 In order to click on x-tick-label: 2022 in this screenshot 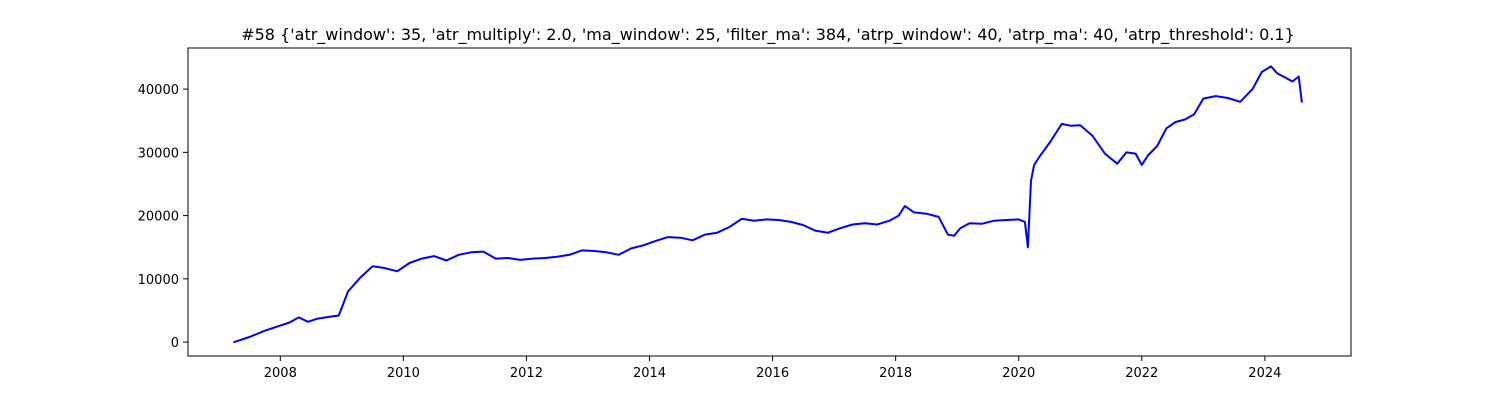, I will do `click(1141, 373)`.